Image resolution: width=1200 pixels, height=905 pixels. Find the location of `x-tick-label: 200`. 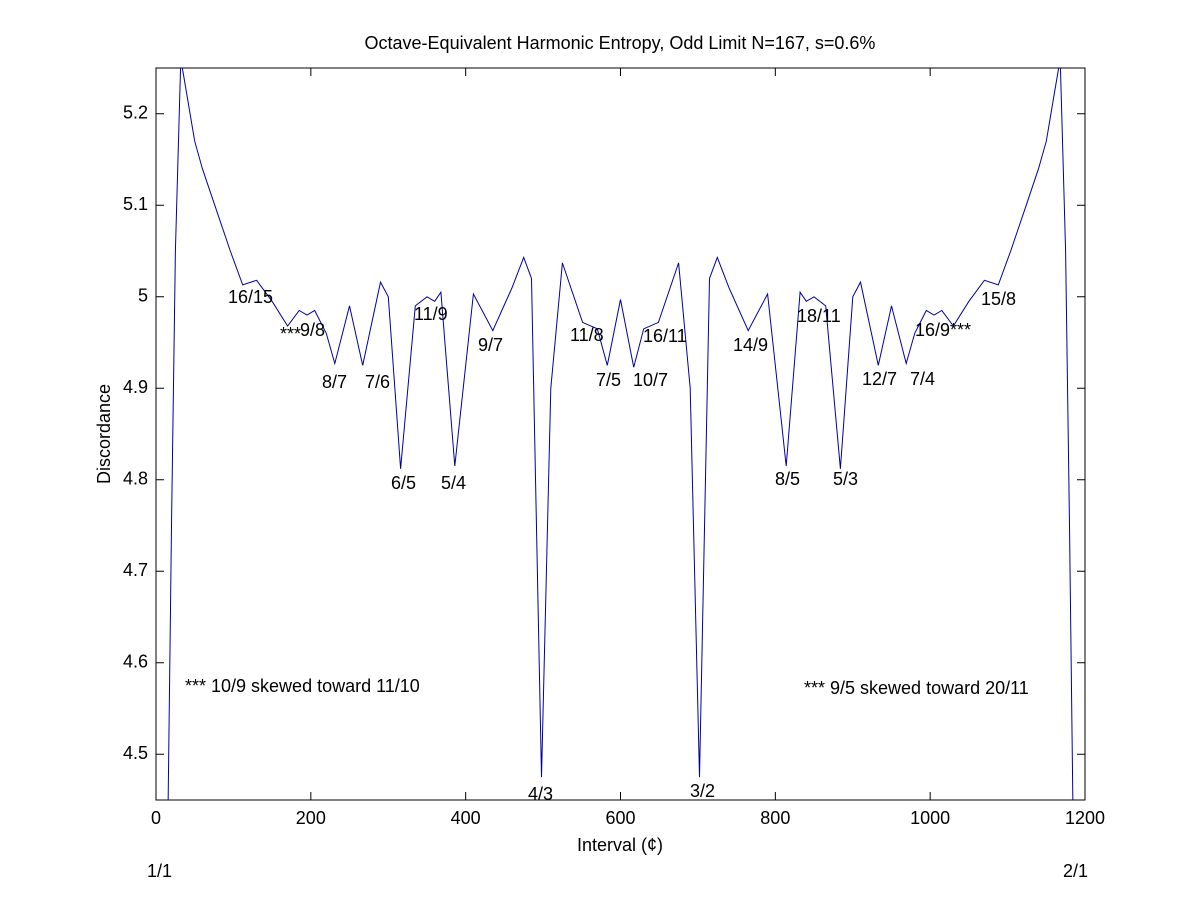

x-tick-label: 200 is located at coordinates (311, 818).